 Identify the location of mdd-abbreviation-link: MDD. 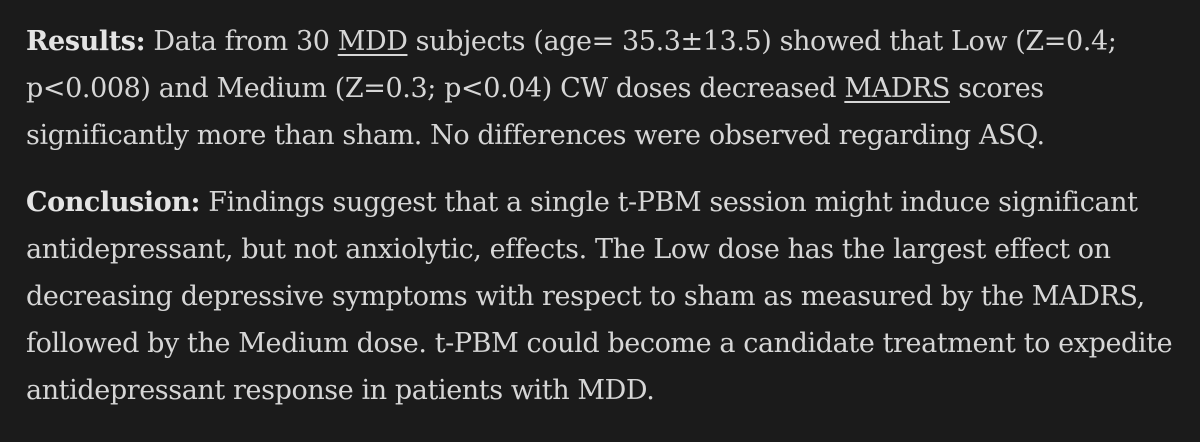
(372, 41).